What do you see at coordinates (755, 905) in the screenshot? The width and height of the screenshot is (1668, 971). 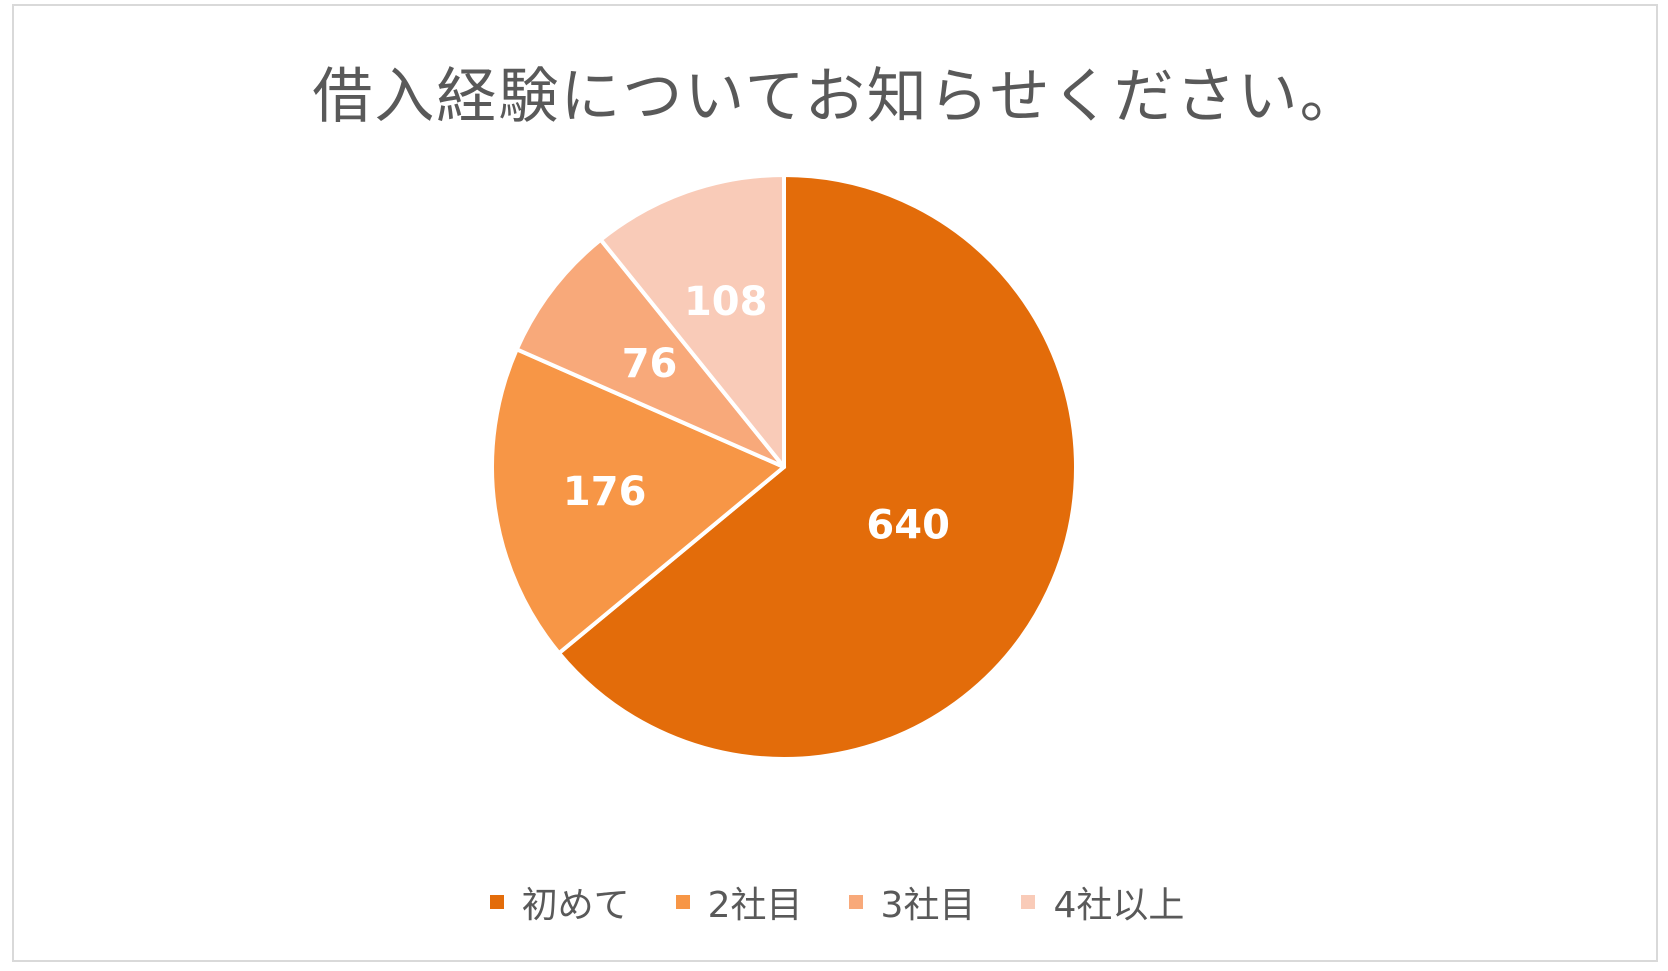 I see `legend-label: 2社目` at bounding box center [755, 905].